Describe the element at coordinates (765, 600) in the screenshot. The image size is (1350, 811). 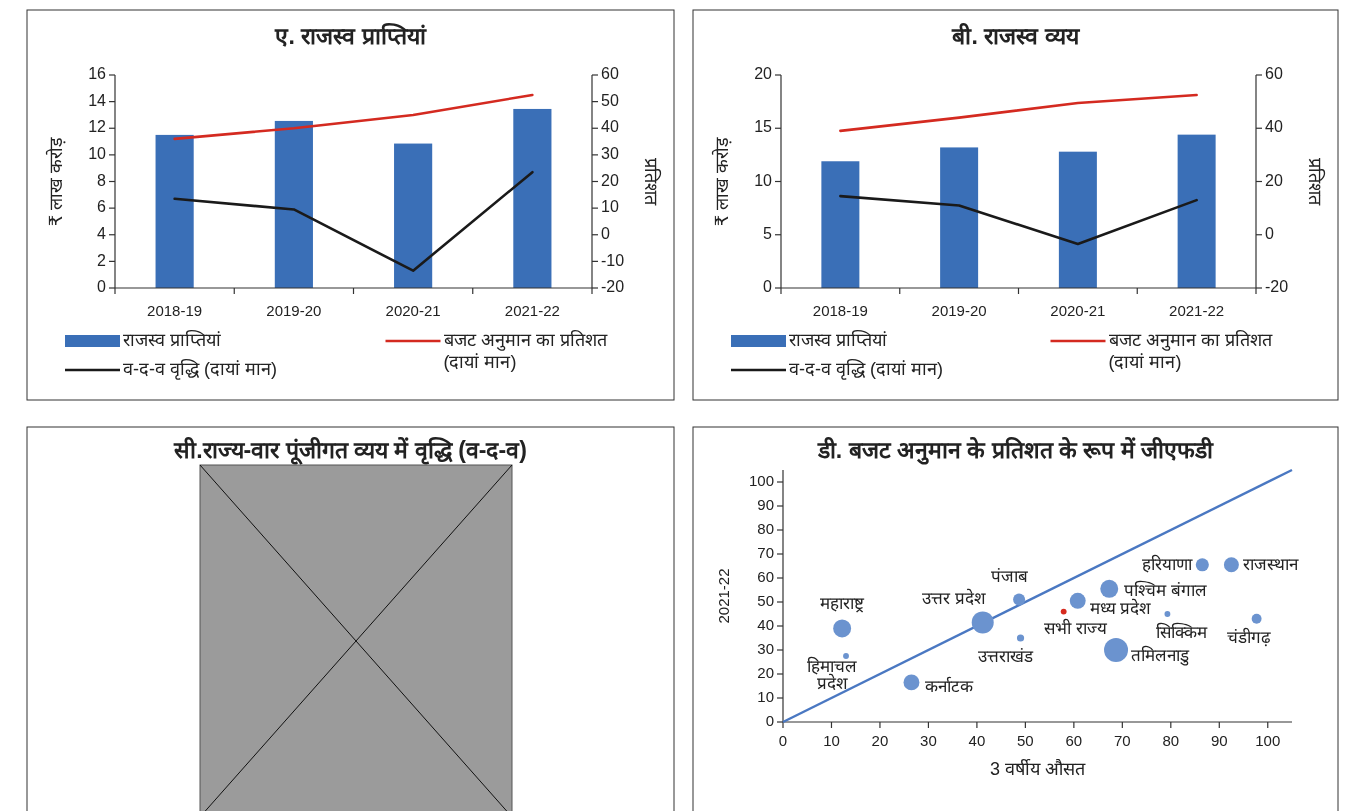
I see `y-tick-label: 50` at that location.